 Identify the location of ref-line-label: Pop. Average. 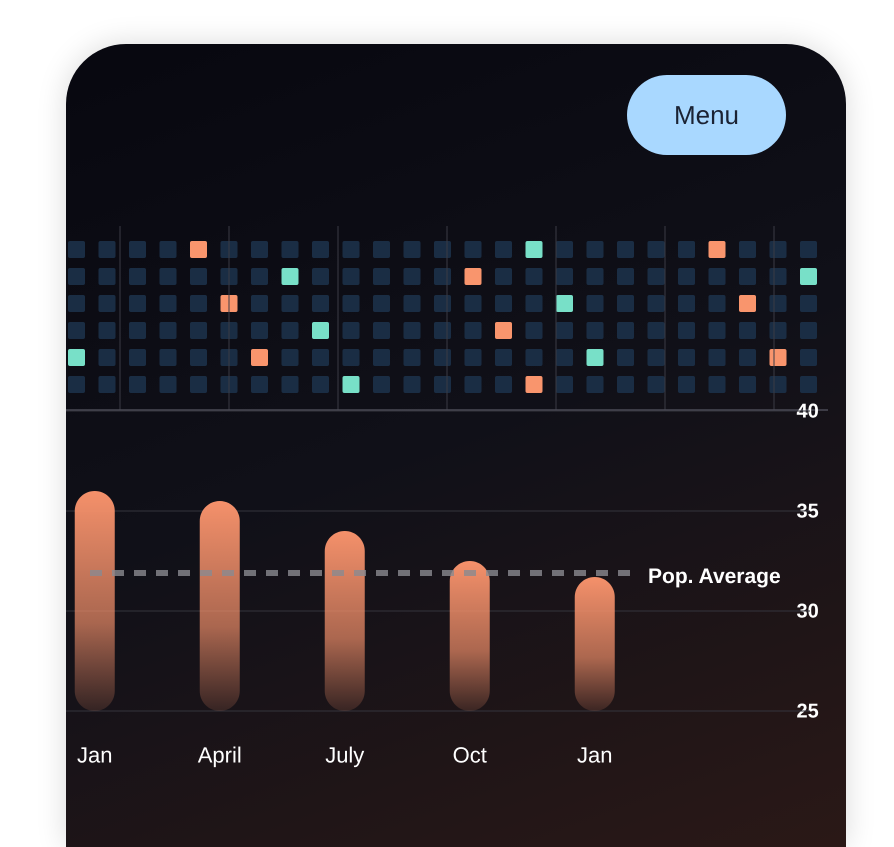
(714, 576).